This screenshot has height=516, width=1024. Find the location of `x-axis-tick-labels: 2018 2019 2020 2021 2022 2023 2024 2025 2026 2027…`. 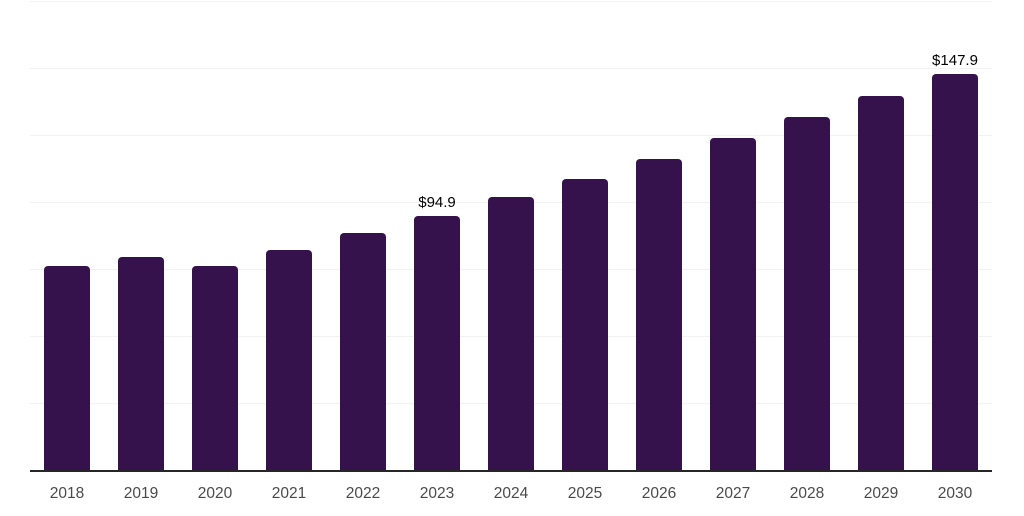

x-axis-tick-labels: 2018 2019 2020 2021 2022 2023 2024 2025 2026 2027… is located at coordinates (511, 494).